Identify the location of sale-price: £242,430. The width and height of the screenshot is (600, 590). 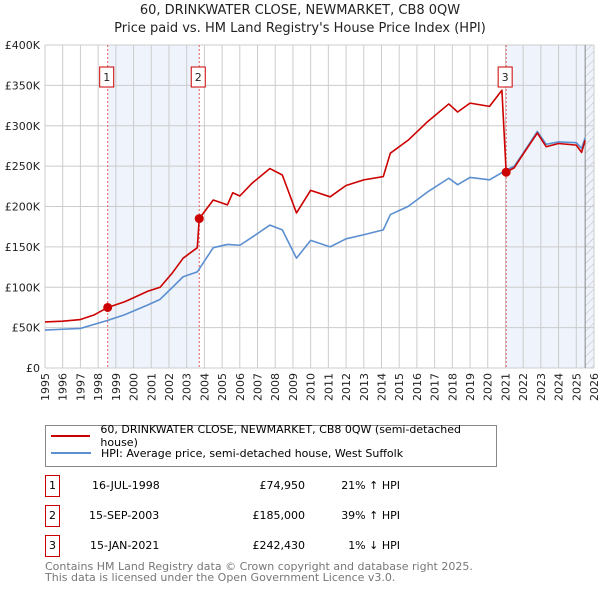
(279, 545).